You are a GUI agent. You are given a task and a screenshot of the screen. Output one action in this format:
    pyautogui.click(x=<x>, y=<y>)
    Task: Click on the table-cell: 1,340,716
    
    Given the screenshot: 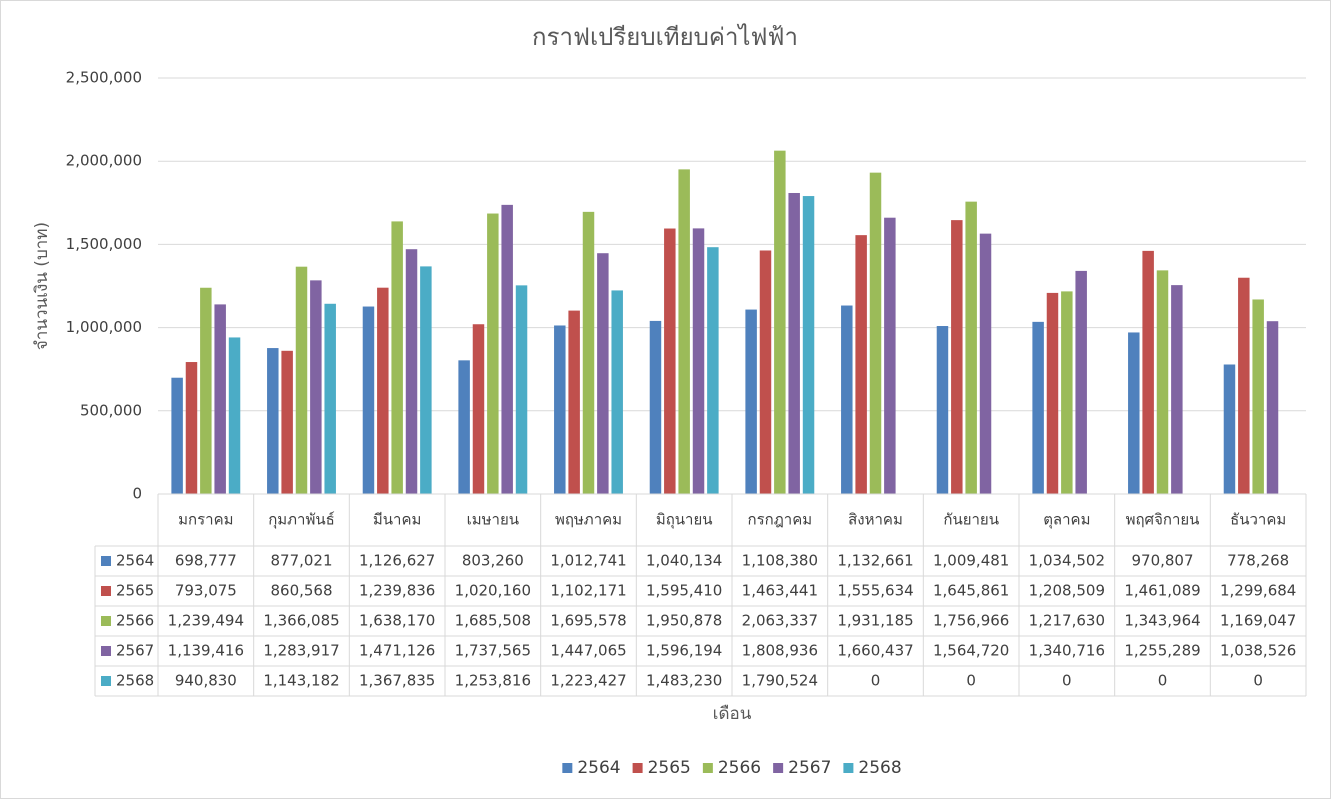 What is the action you would take?
    pyautogui.click(x=1067, y=651)
    